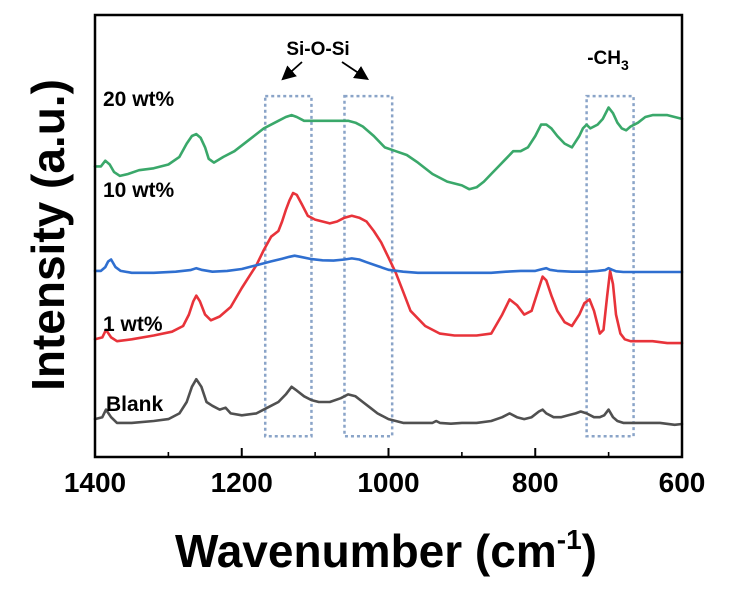 This screenshot has width=746, height=602. What do you see at coordinates (388, 482) in the screenshot?
I see `x-tick-label-1000: 1000` at bounding box center [388, 482].